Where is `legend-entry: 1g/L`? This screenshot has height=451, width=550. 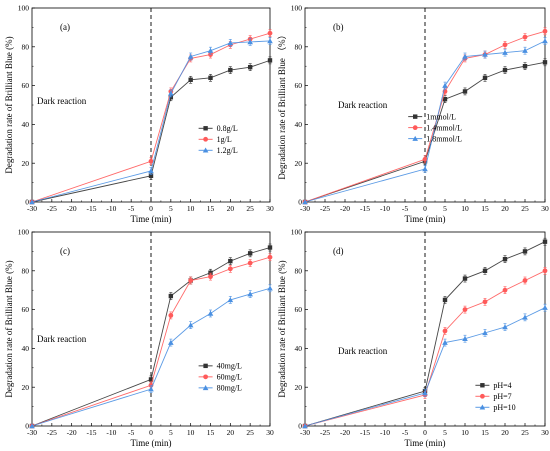
legend-entry: 1g/L is located at coordinates (224, 139).